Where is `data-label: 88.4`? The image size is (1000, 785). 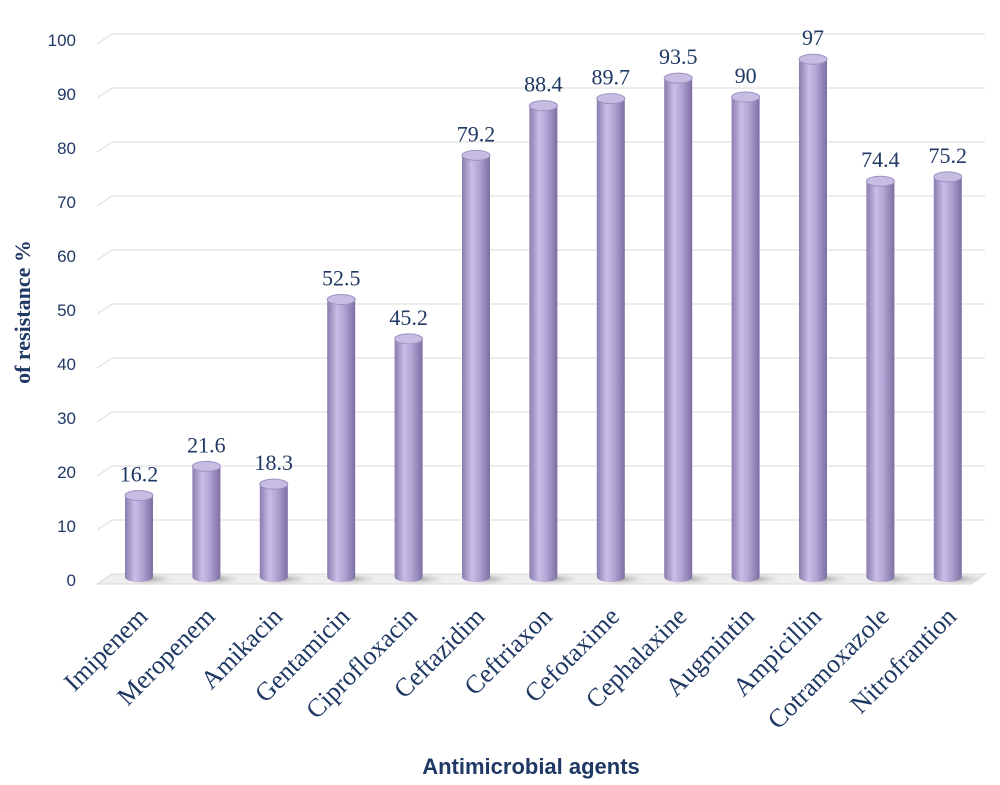
data-label: 88.4 is located at coordinates (543, 84).